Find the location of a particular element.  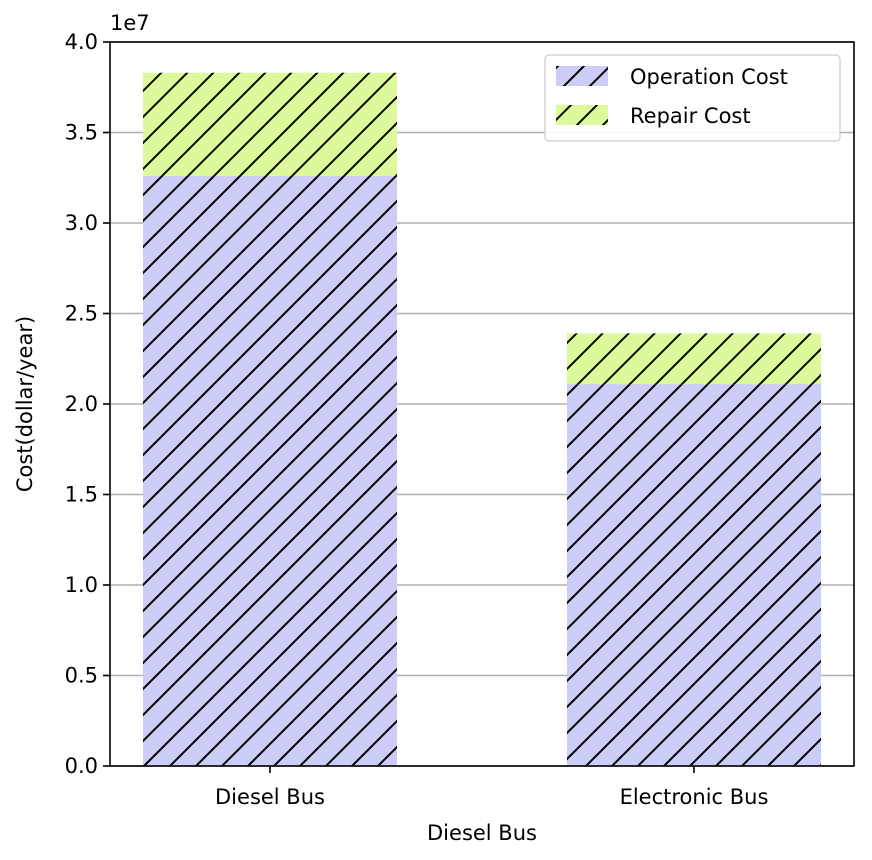

legend-frame is located at coordinates (692, 98).